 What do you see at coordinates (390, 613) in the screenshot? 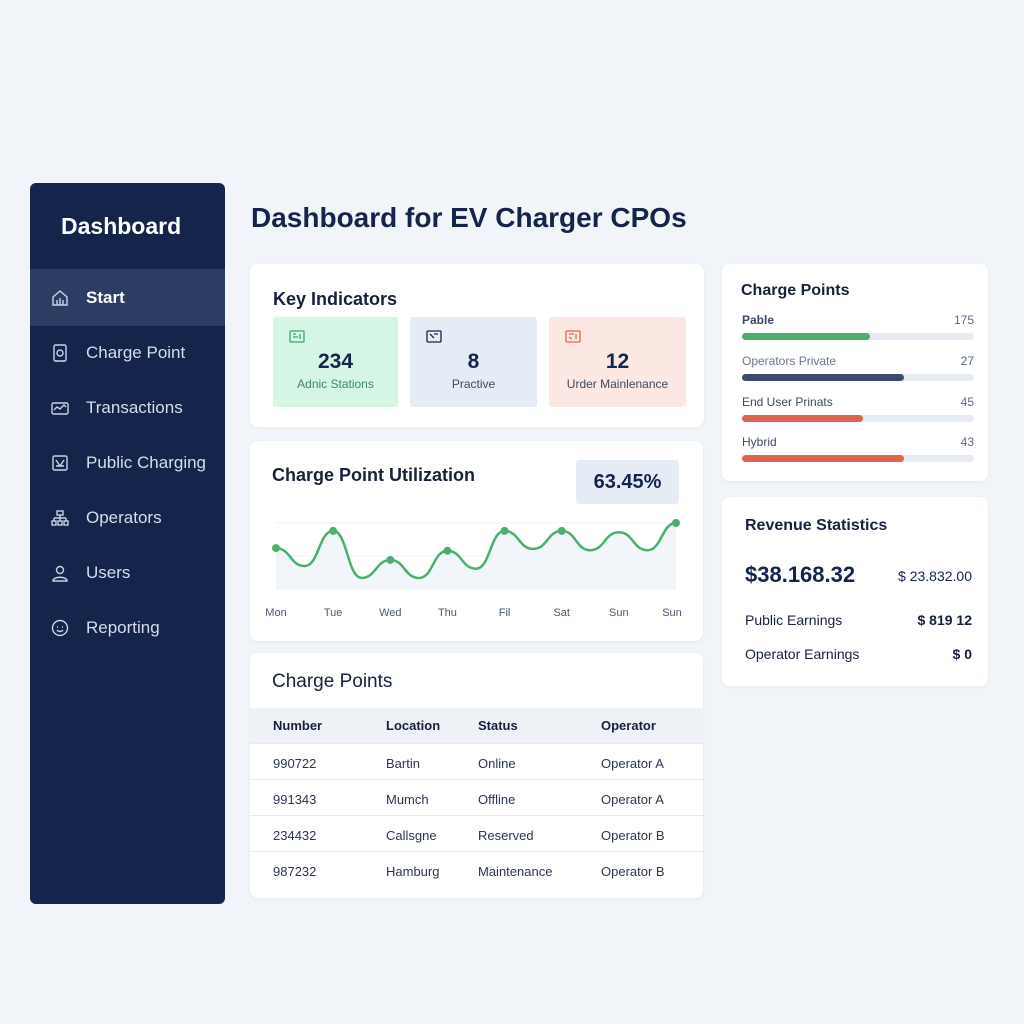
I see `x-tick-label: Wed` at bounding box center [390, 613].